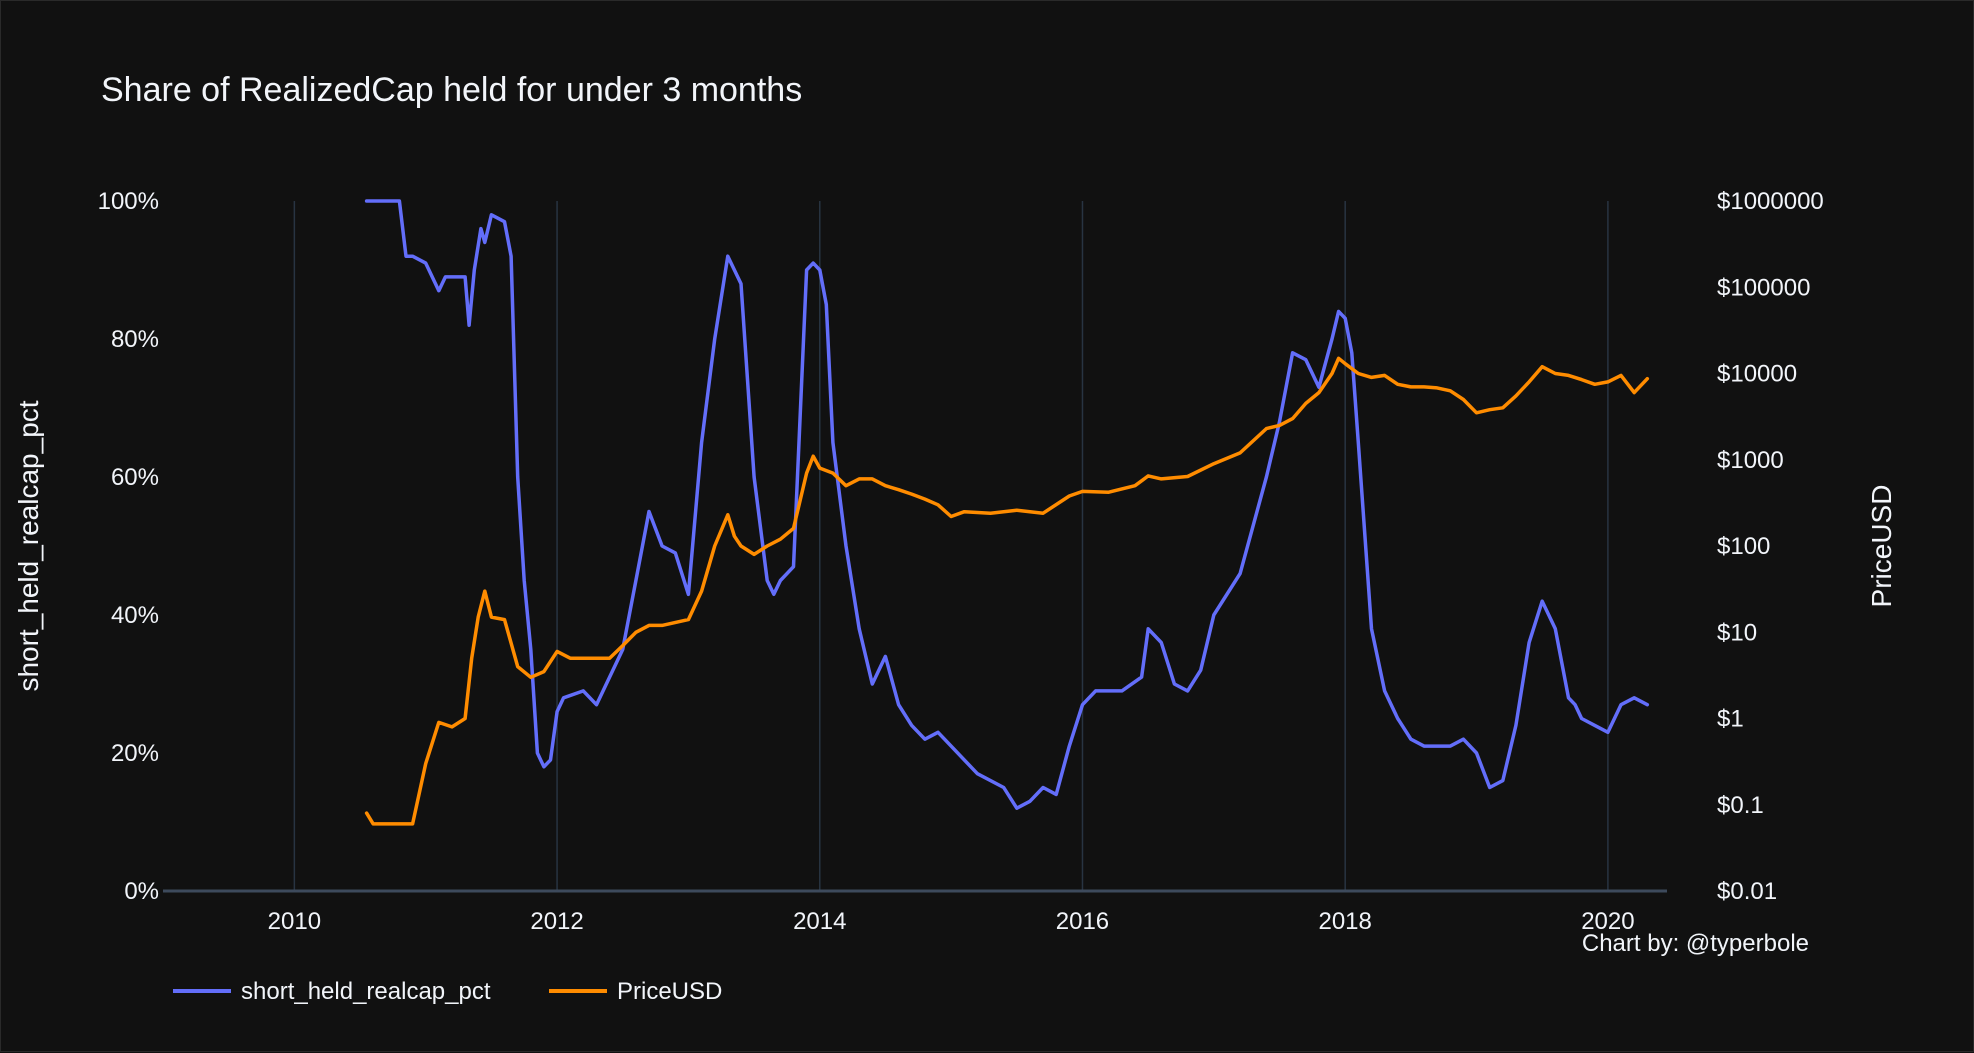 This screenshot has height=1053, width=1974. What do you see at coordinates (1770, 201) in the screenshot?
I see `y2-tick-label: $1000000` at bounding box center [1770, 201].